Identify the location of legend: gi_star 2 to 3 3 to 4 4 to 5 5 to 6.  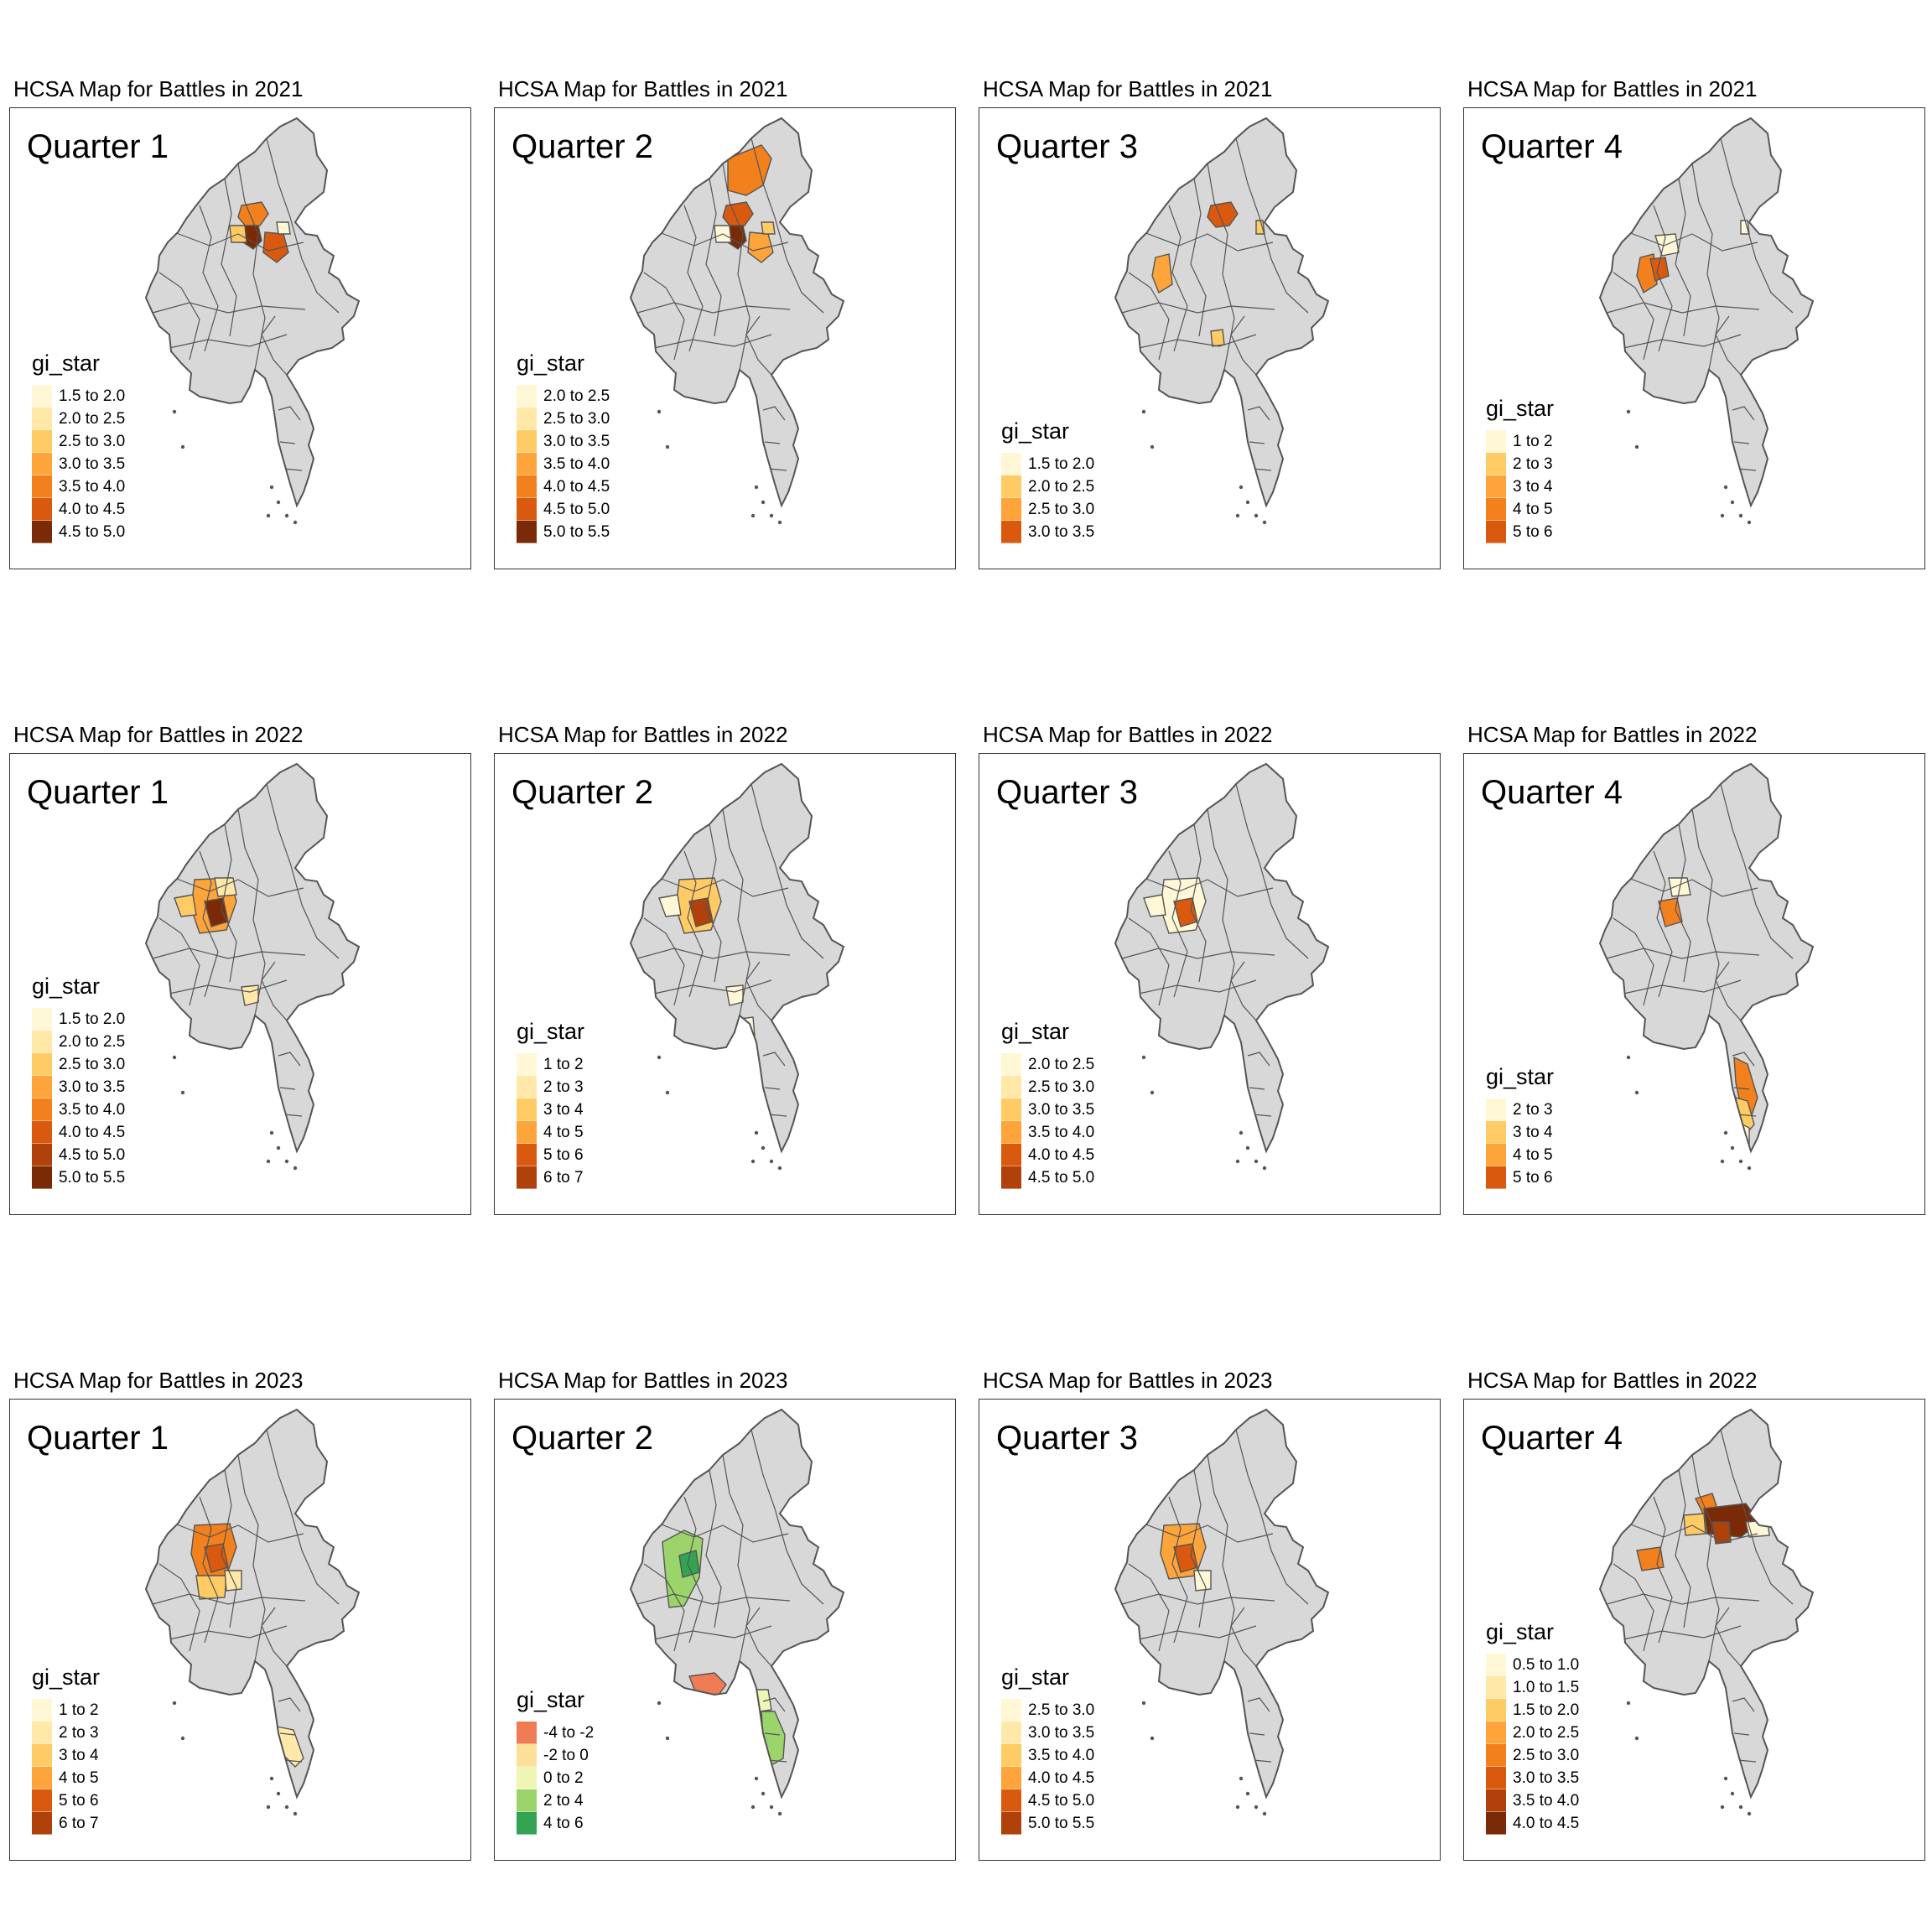
(1520, 1126).